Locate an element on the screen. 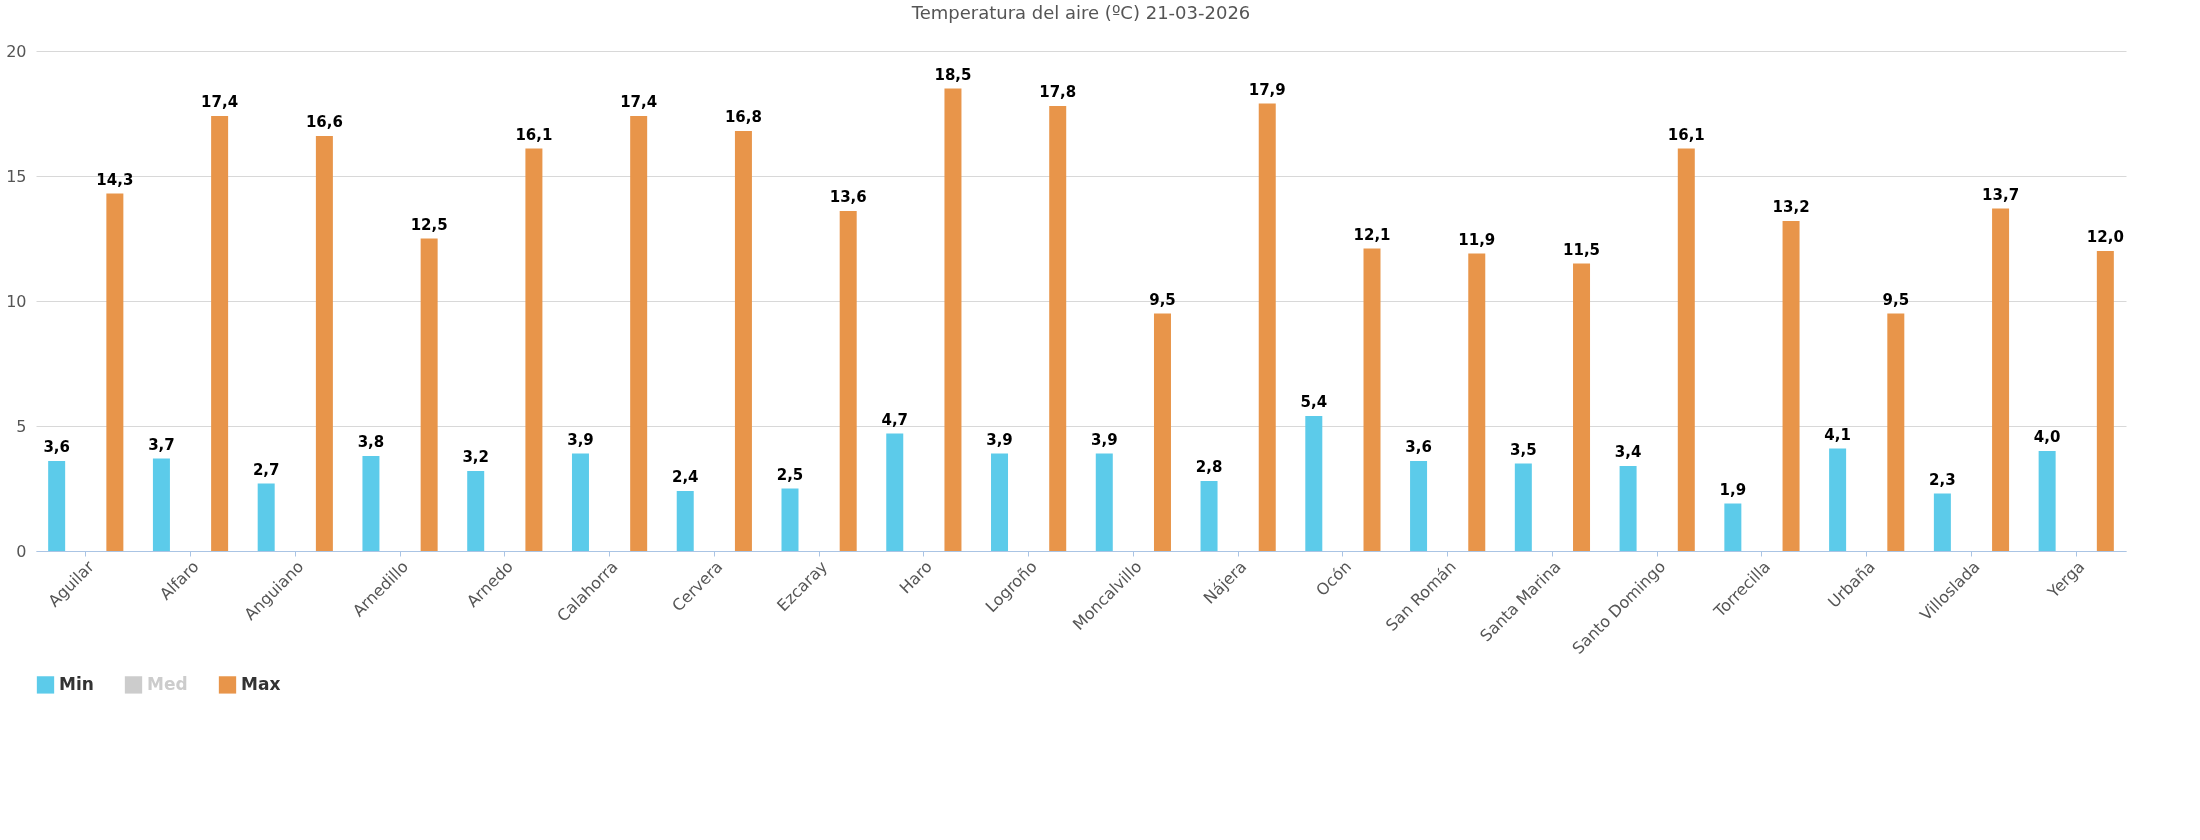  data-label: 17,8 is located at coordinates (1058, 92).